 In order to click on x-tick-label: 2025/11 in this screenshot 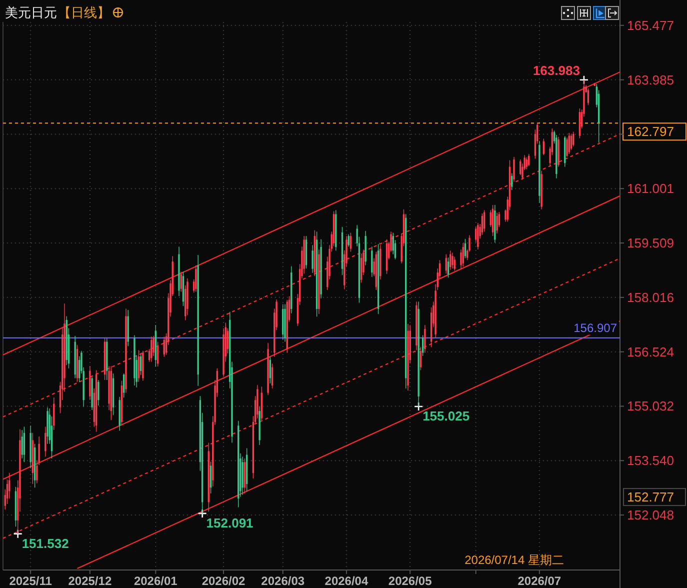, I will do `click(30, 581)`.